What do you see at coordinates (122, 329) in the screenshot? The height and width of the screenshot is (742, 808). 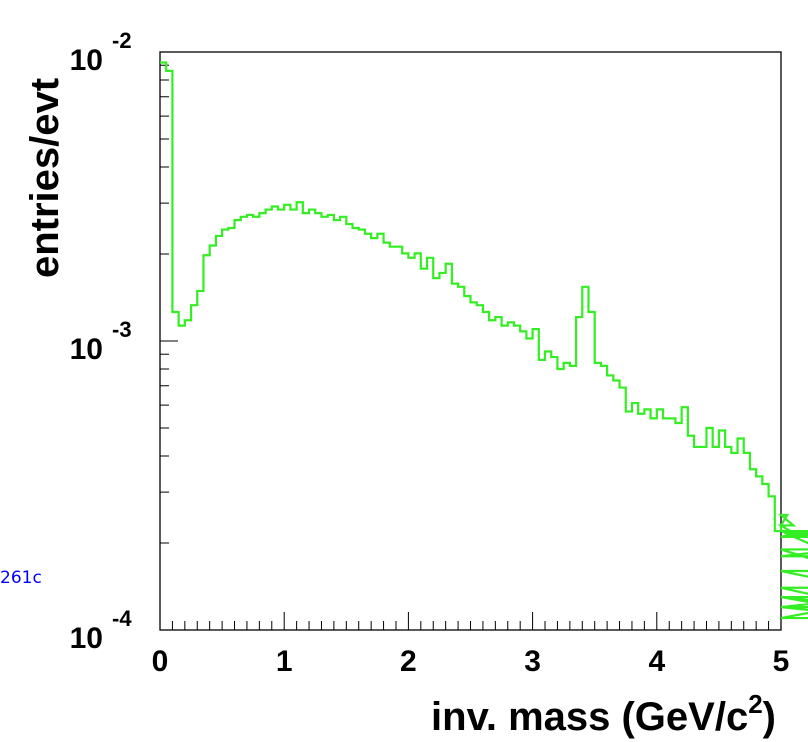 I see `y-tick-exponent: -3` at bounding box center [122, 329].